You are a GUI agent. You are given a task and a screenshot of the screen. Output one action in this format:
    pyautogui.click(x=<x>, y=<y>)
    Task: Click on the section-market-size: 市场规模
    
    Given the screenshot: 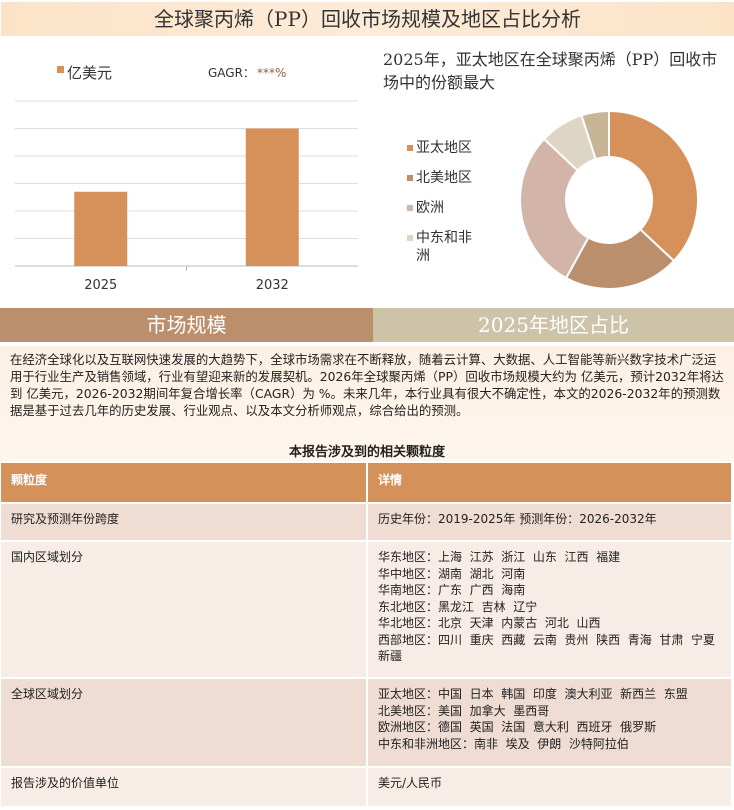 What is the action you would take?
    pyautogui.click(x=186, y=325)
    